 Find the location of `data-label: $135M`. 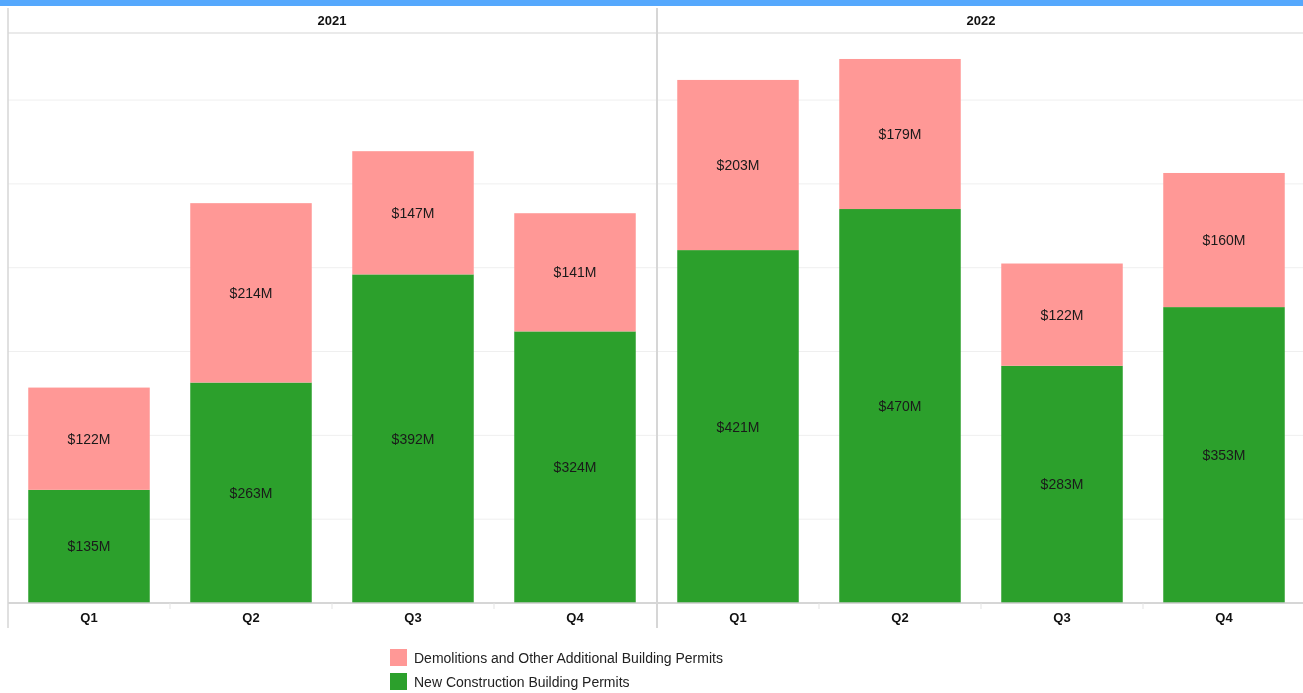

data-label: $135M is located at coordinates (89, 546).